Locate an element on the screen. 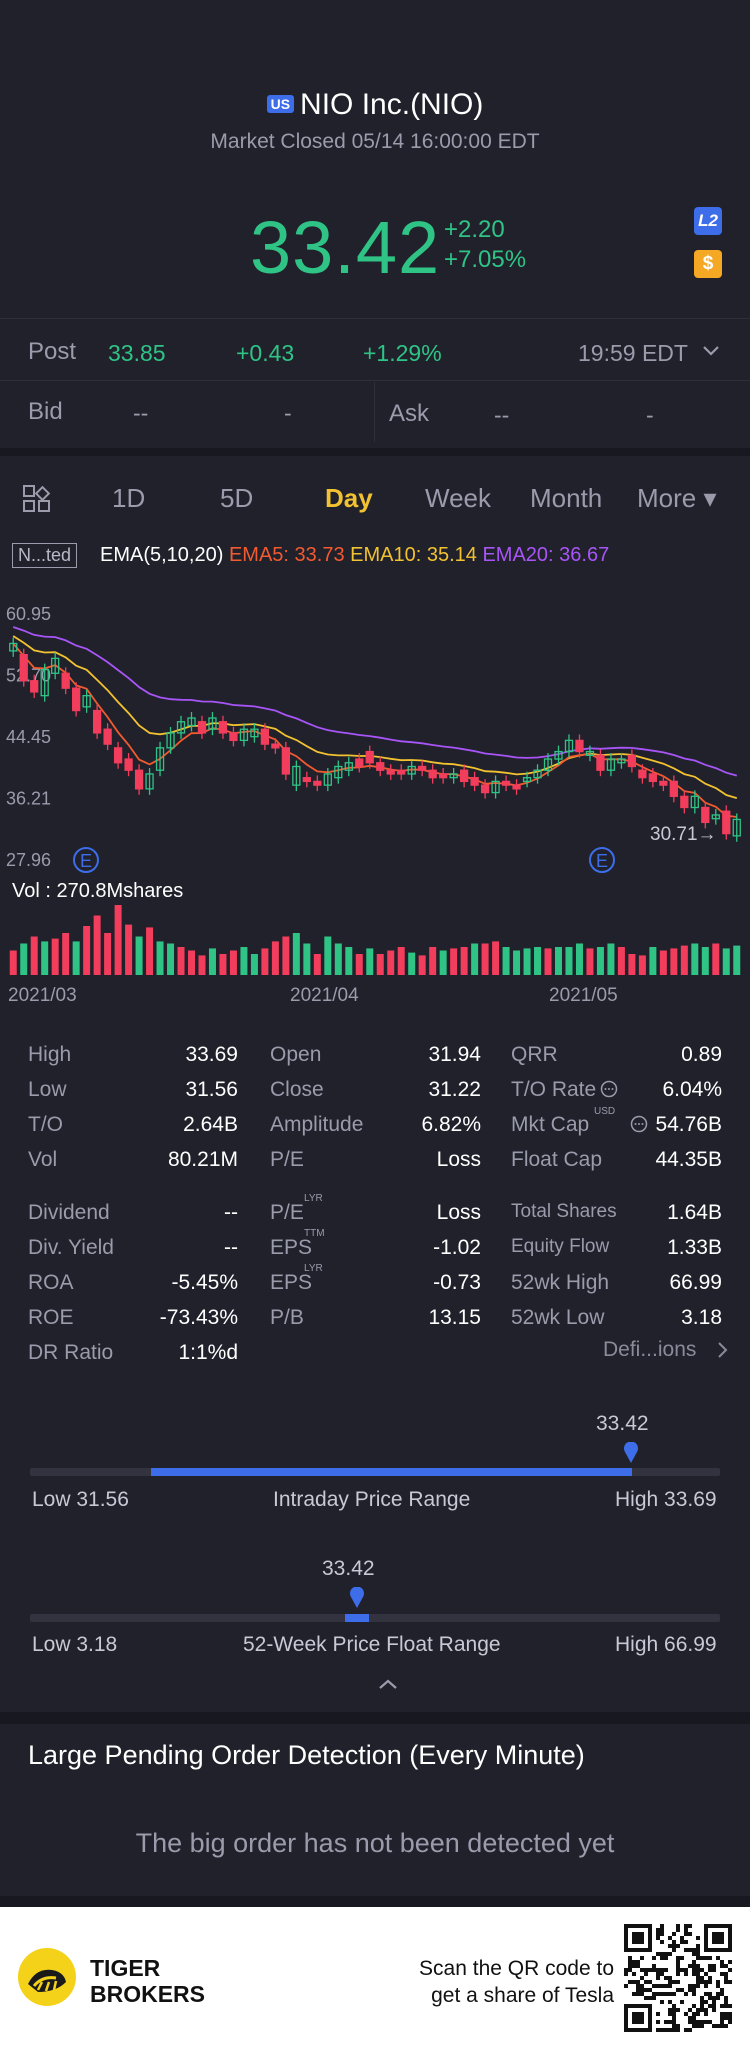  stat-value: 31.56 is located at coordinates (211, 1089).